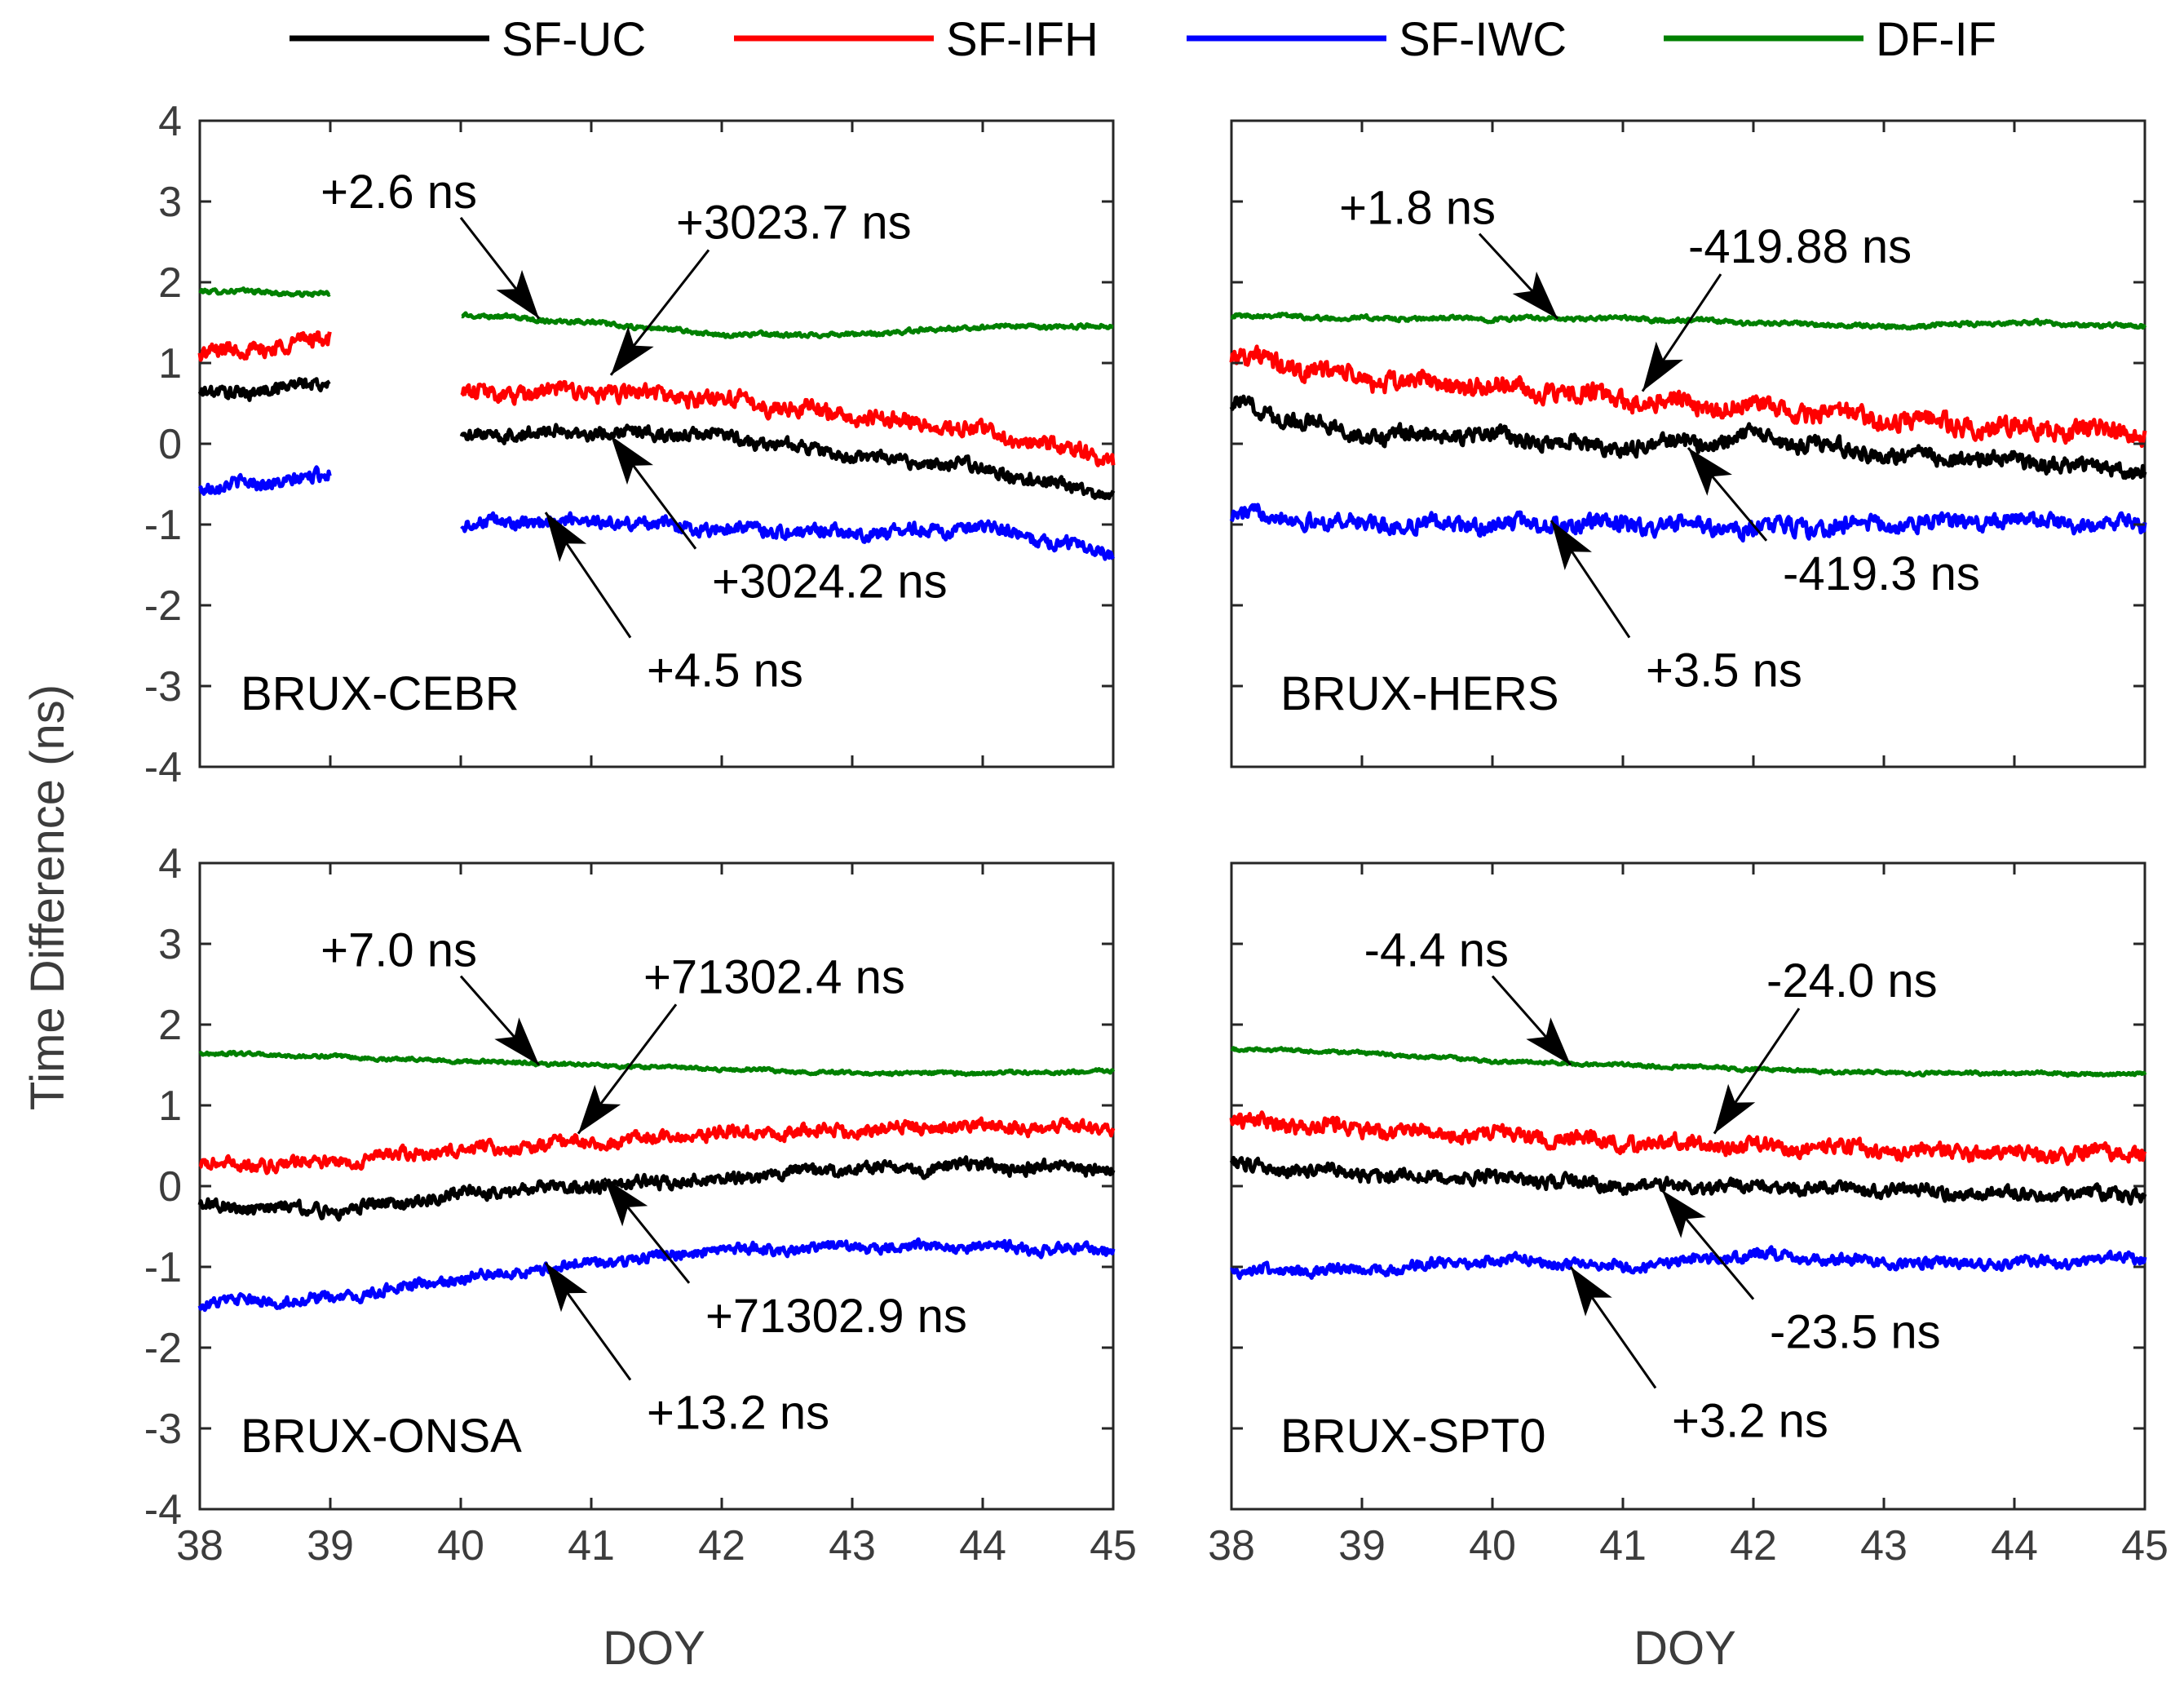 The width and height of the screenshot is (2184, 1687). What do you see at coordinates (1800, 246) in the screenshot?
I see `annotation-label-sf-ifh: -419.88 ns` at bounding box center [1800, 246].